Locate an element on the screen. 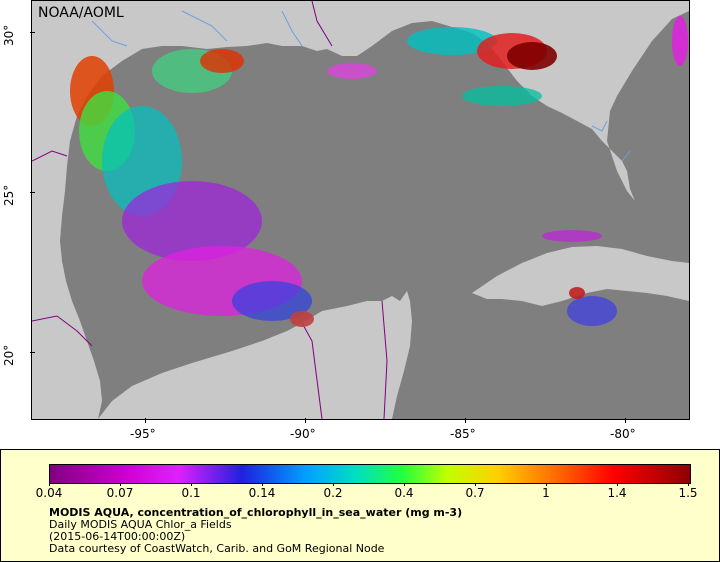 Image resolution: width=720 pixels, height=562 pixels. cb-tick-label-1: 0.07 is located at coordinates (120, 493).